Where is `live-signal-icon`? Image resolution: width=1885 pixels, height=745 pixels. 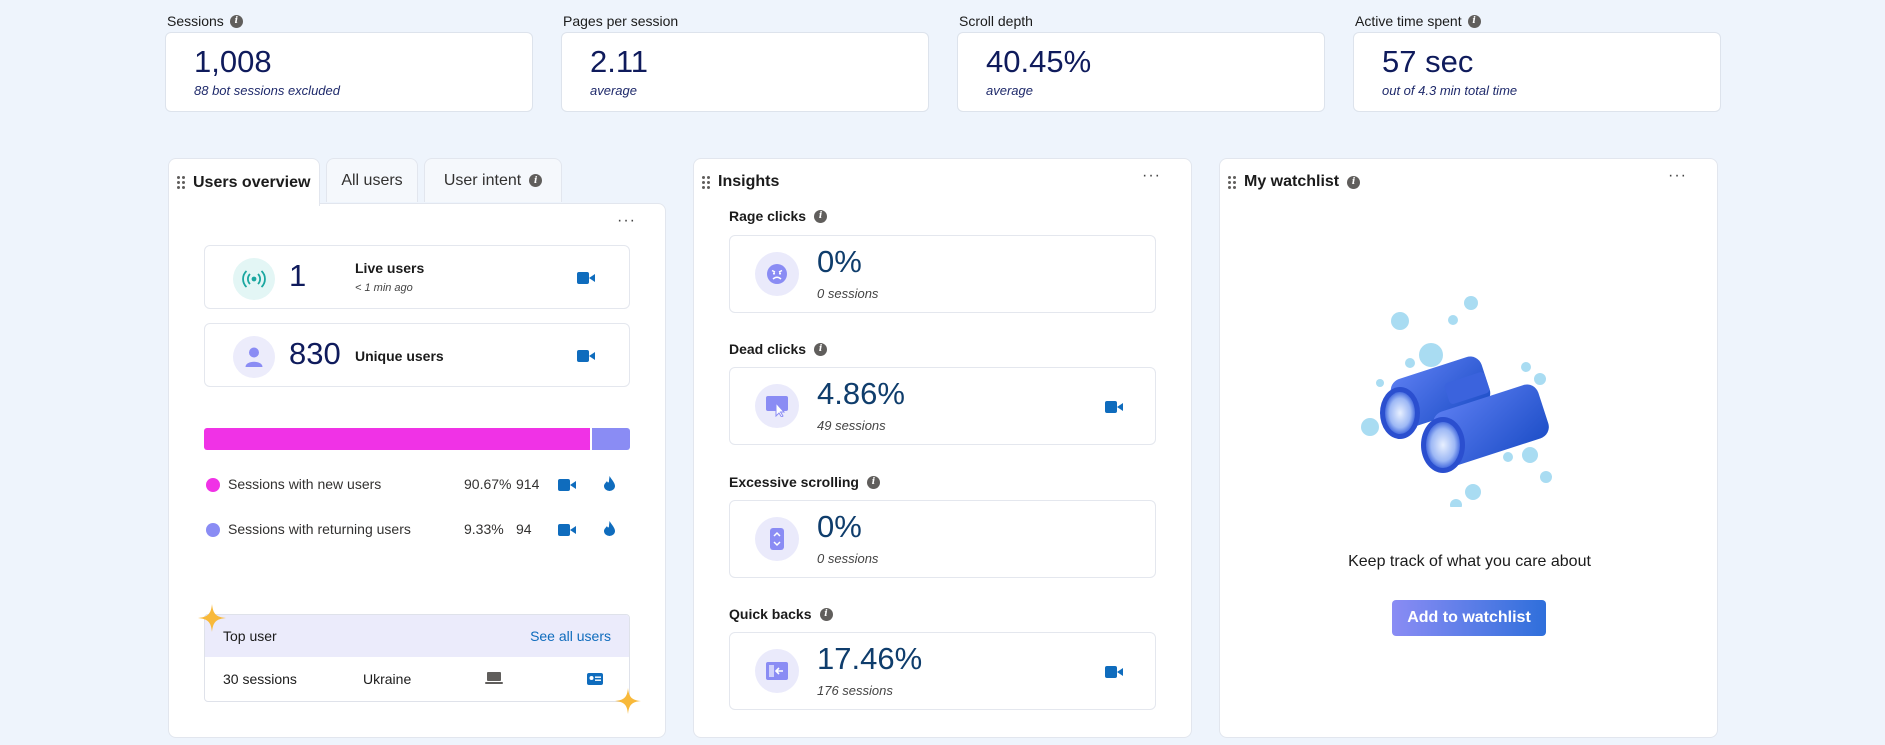 live-signal-icon is located at coordinates (254, 279).